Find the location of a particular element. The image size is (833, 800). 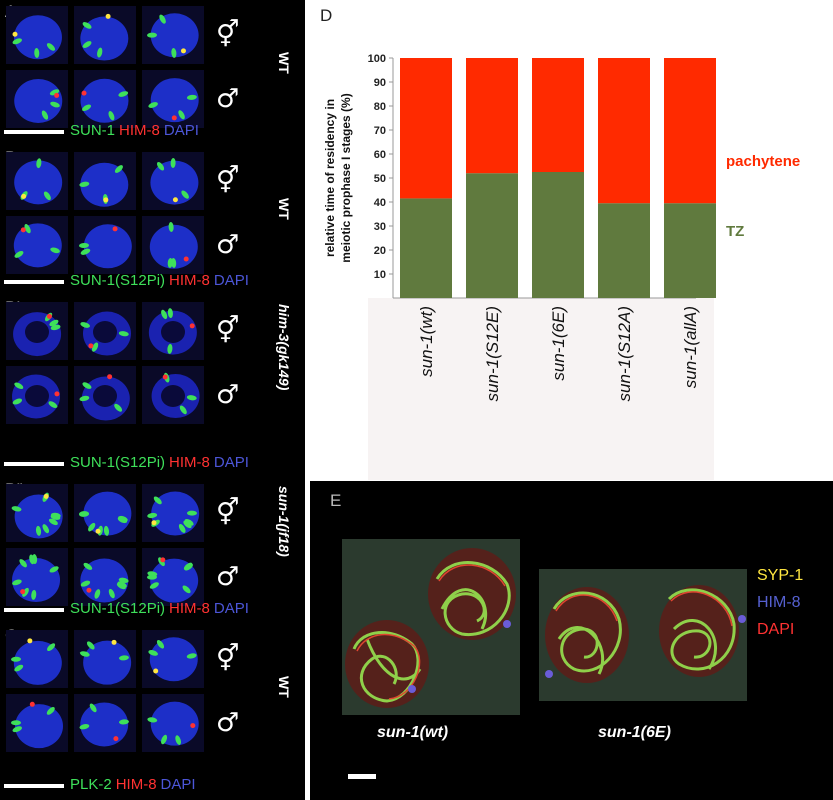

y-tick-label: 20 is located at coordinates (380, 251).